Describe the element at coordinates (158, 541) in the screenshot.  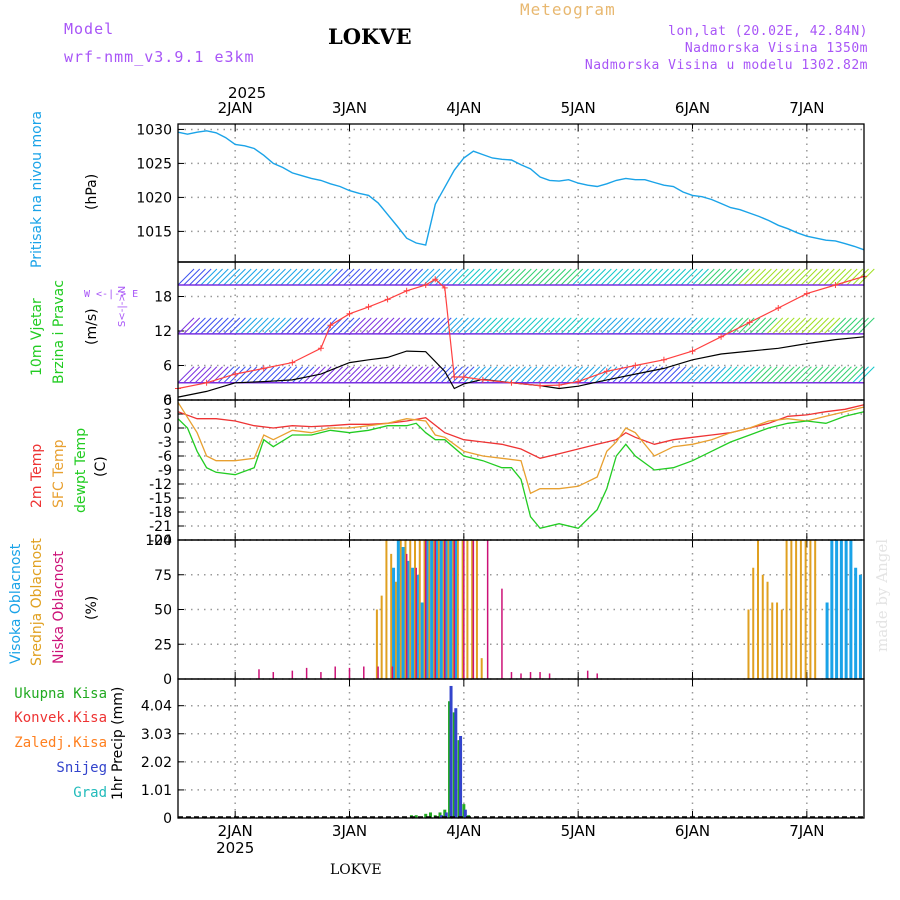
I see `y-tick-label: 100` at that location.